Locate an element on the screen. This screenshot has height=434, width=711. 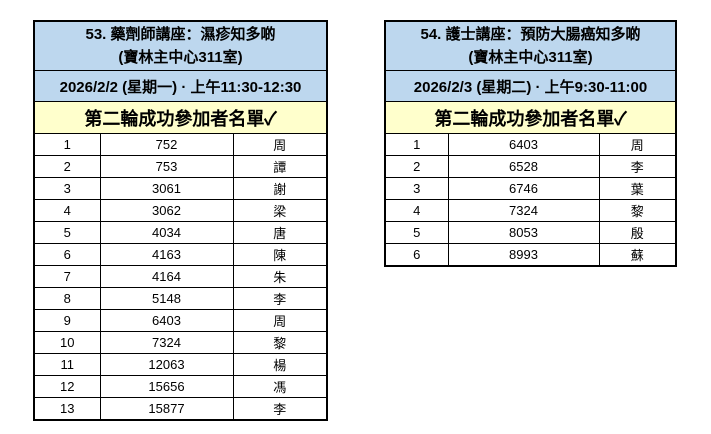
surname-cell: 楊 is located at coordinates (280, 364).